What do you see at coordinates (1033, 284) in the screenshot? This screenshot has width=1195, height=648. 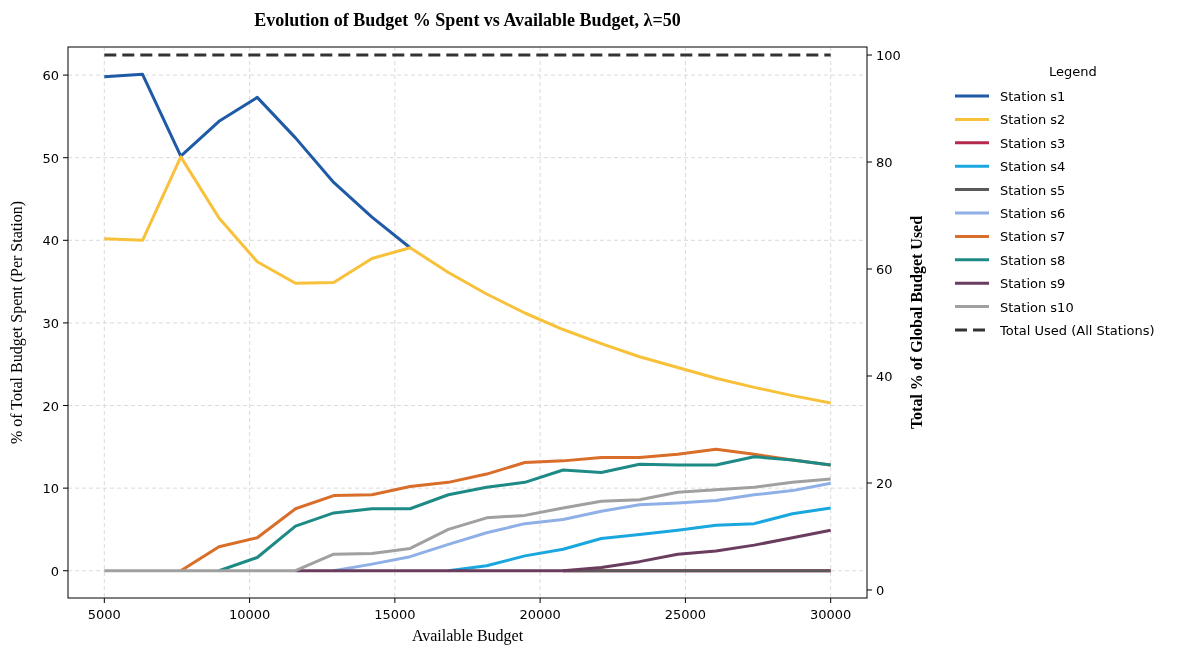 I see `legend-label: Station s9` at bounding box center [1033, 284].